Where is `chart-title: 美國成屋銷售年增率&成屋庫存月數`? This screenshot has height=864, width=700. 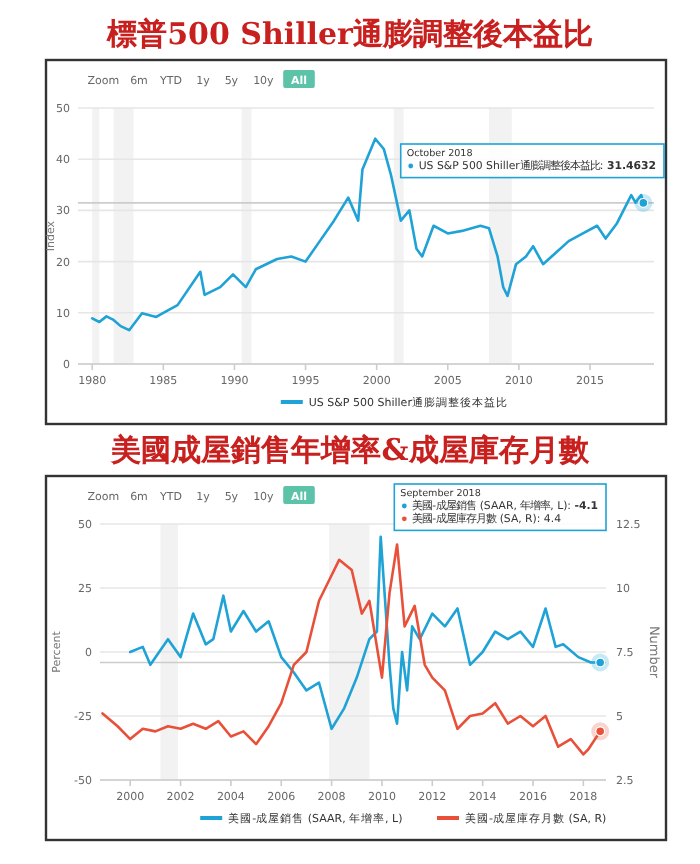 chart-title: 美國成屋銷售年增率&成屋庫存月數 is located at coordinates (350, 450).